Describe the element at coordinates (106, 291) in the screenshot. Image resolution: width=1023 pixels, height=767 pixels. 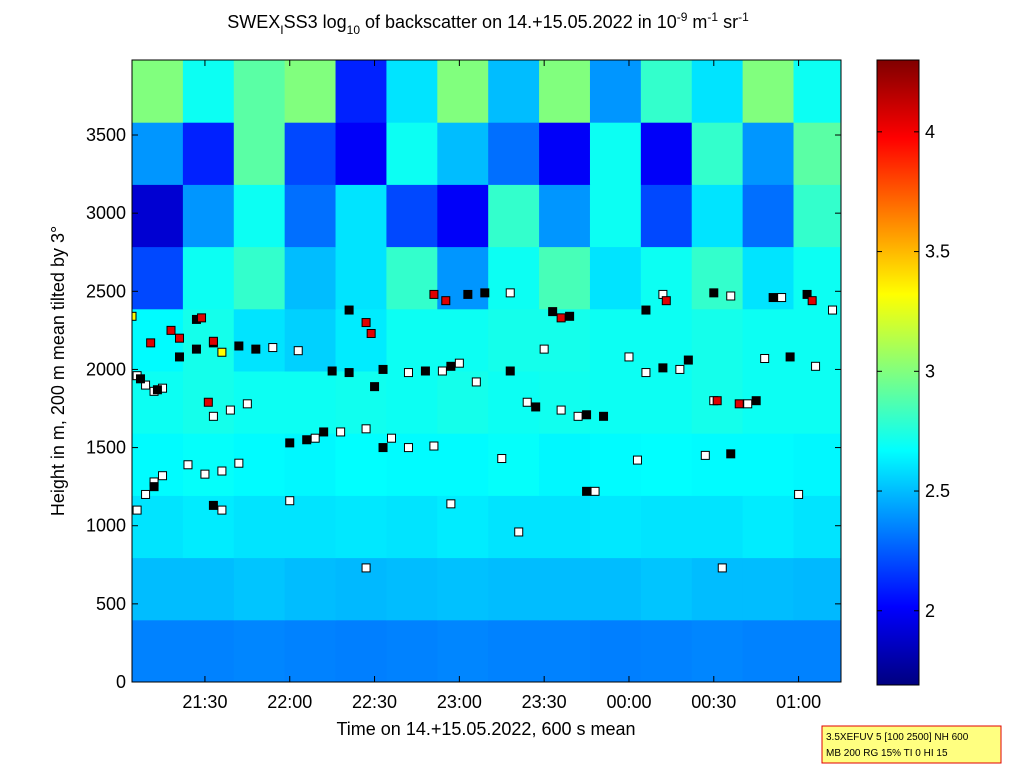
I see `y-tick-label: 2500` at that location.